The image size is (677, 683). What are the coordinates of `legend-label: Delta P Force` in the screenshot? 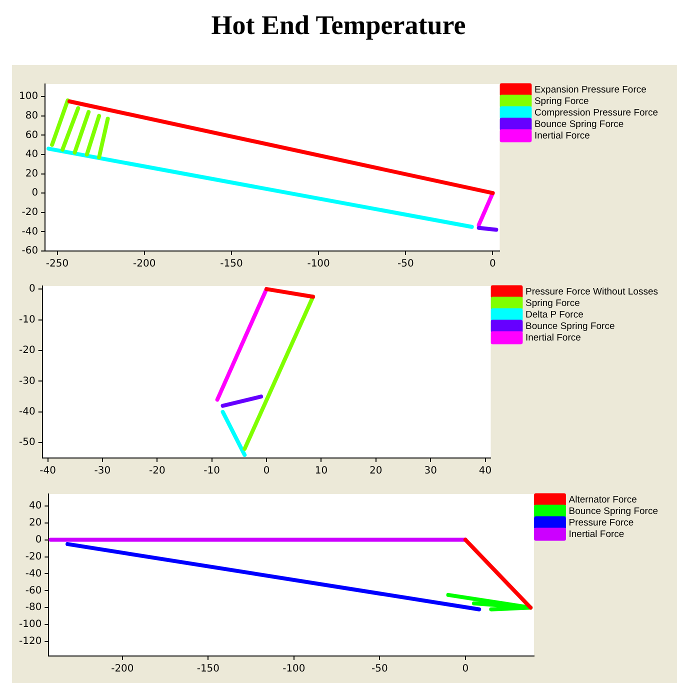 It's located at (554, 314).